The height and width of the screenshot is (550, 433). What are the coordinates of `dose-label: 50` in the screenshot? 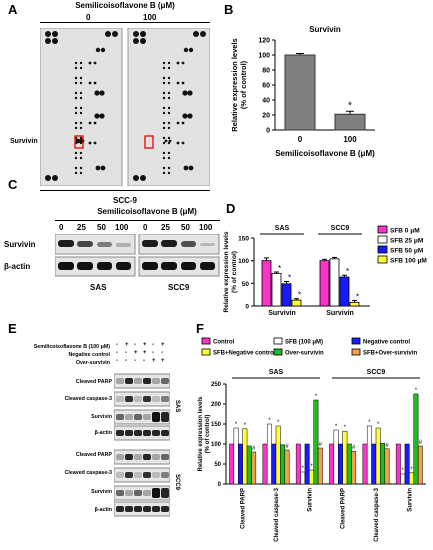 It's located at (101, 227).